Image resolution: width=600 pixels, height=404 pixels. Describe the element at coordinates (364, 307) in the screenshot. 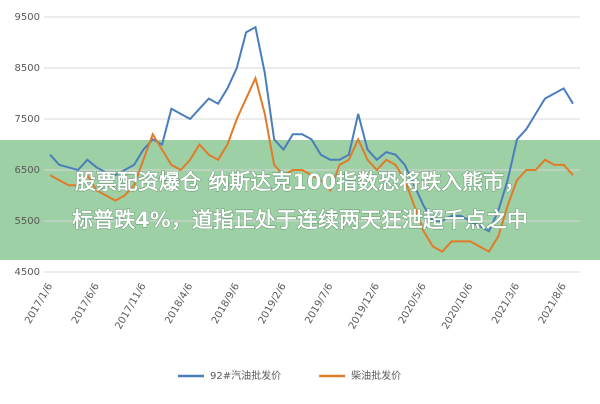

I see `x-tick-label: 2019/12/6` at that location.